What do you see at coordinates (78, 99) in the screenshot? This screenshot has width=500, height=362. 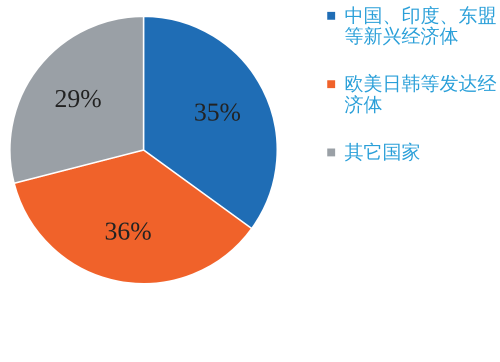 I see `data-label: 29%` at bounding box center [78, 99].